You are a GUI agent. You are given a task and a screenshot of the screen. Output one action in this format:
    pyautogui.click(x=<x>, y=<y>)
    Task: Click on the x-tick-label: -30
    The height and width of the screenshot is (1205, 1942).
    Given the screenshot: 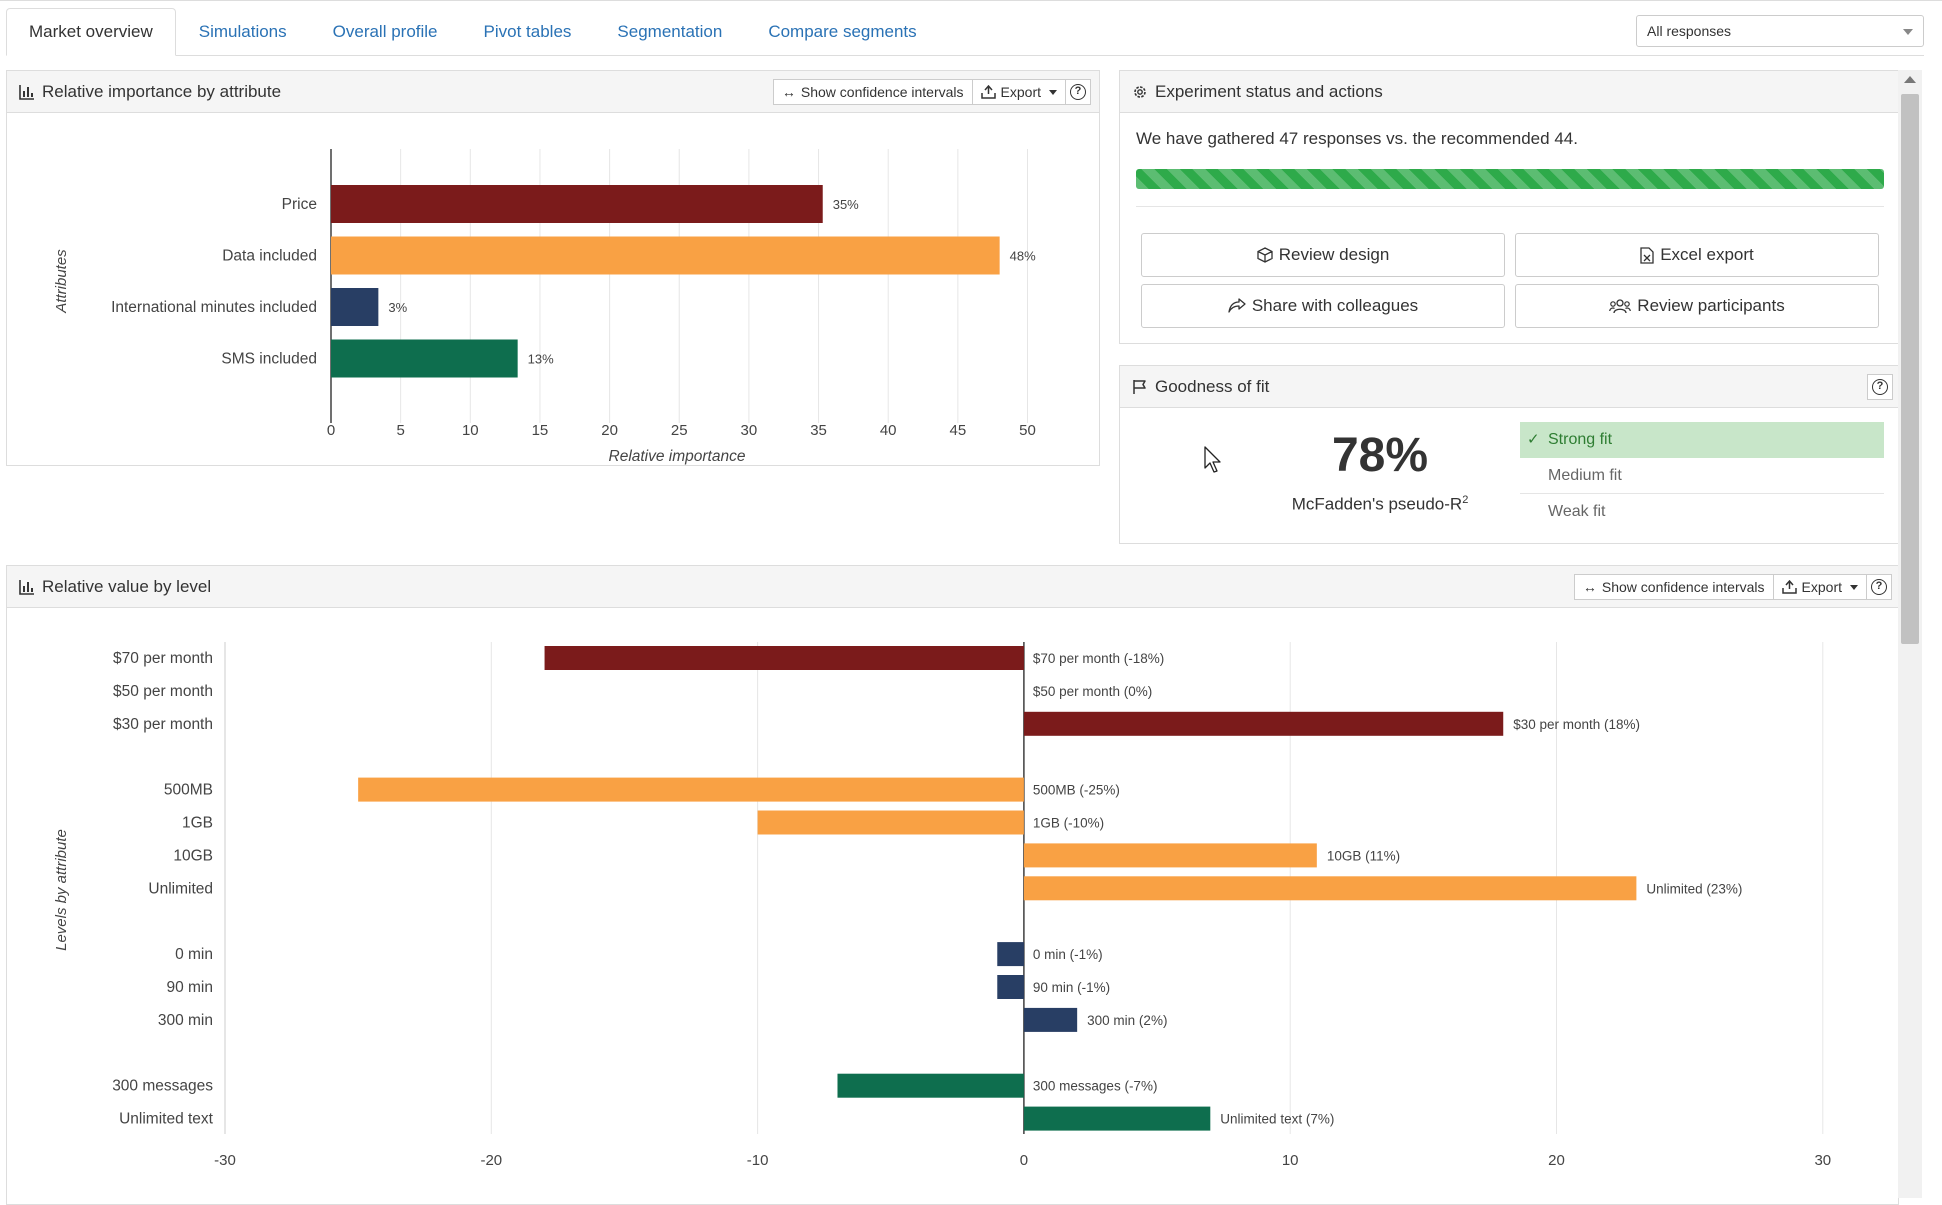 What is the action you would take?
    pyautogui.click(x=225, y=1160)
    